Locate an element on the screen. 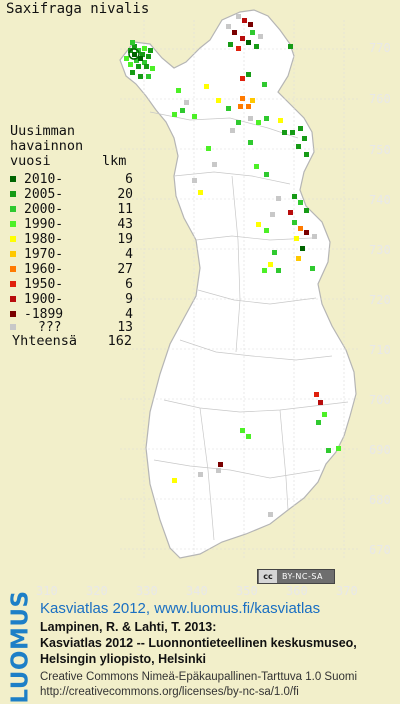 This screenshot has height=704, width=400. legend-heading-line1: Uusimman is located at coordinates (43, 131).